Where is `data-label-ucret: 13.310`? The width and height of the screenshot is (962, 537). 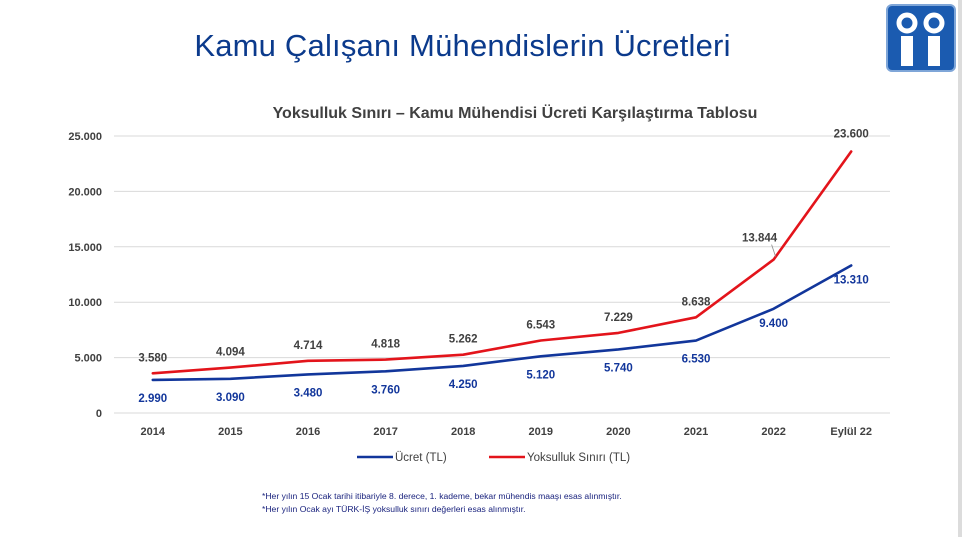
data-label-ucret: 13.310 is located at coordinates (851, 281).